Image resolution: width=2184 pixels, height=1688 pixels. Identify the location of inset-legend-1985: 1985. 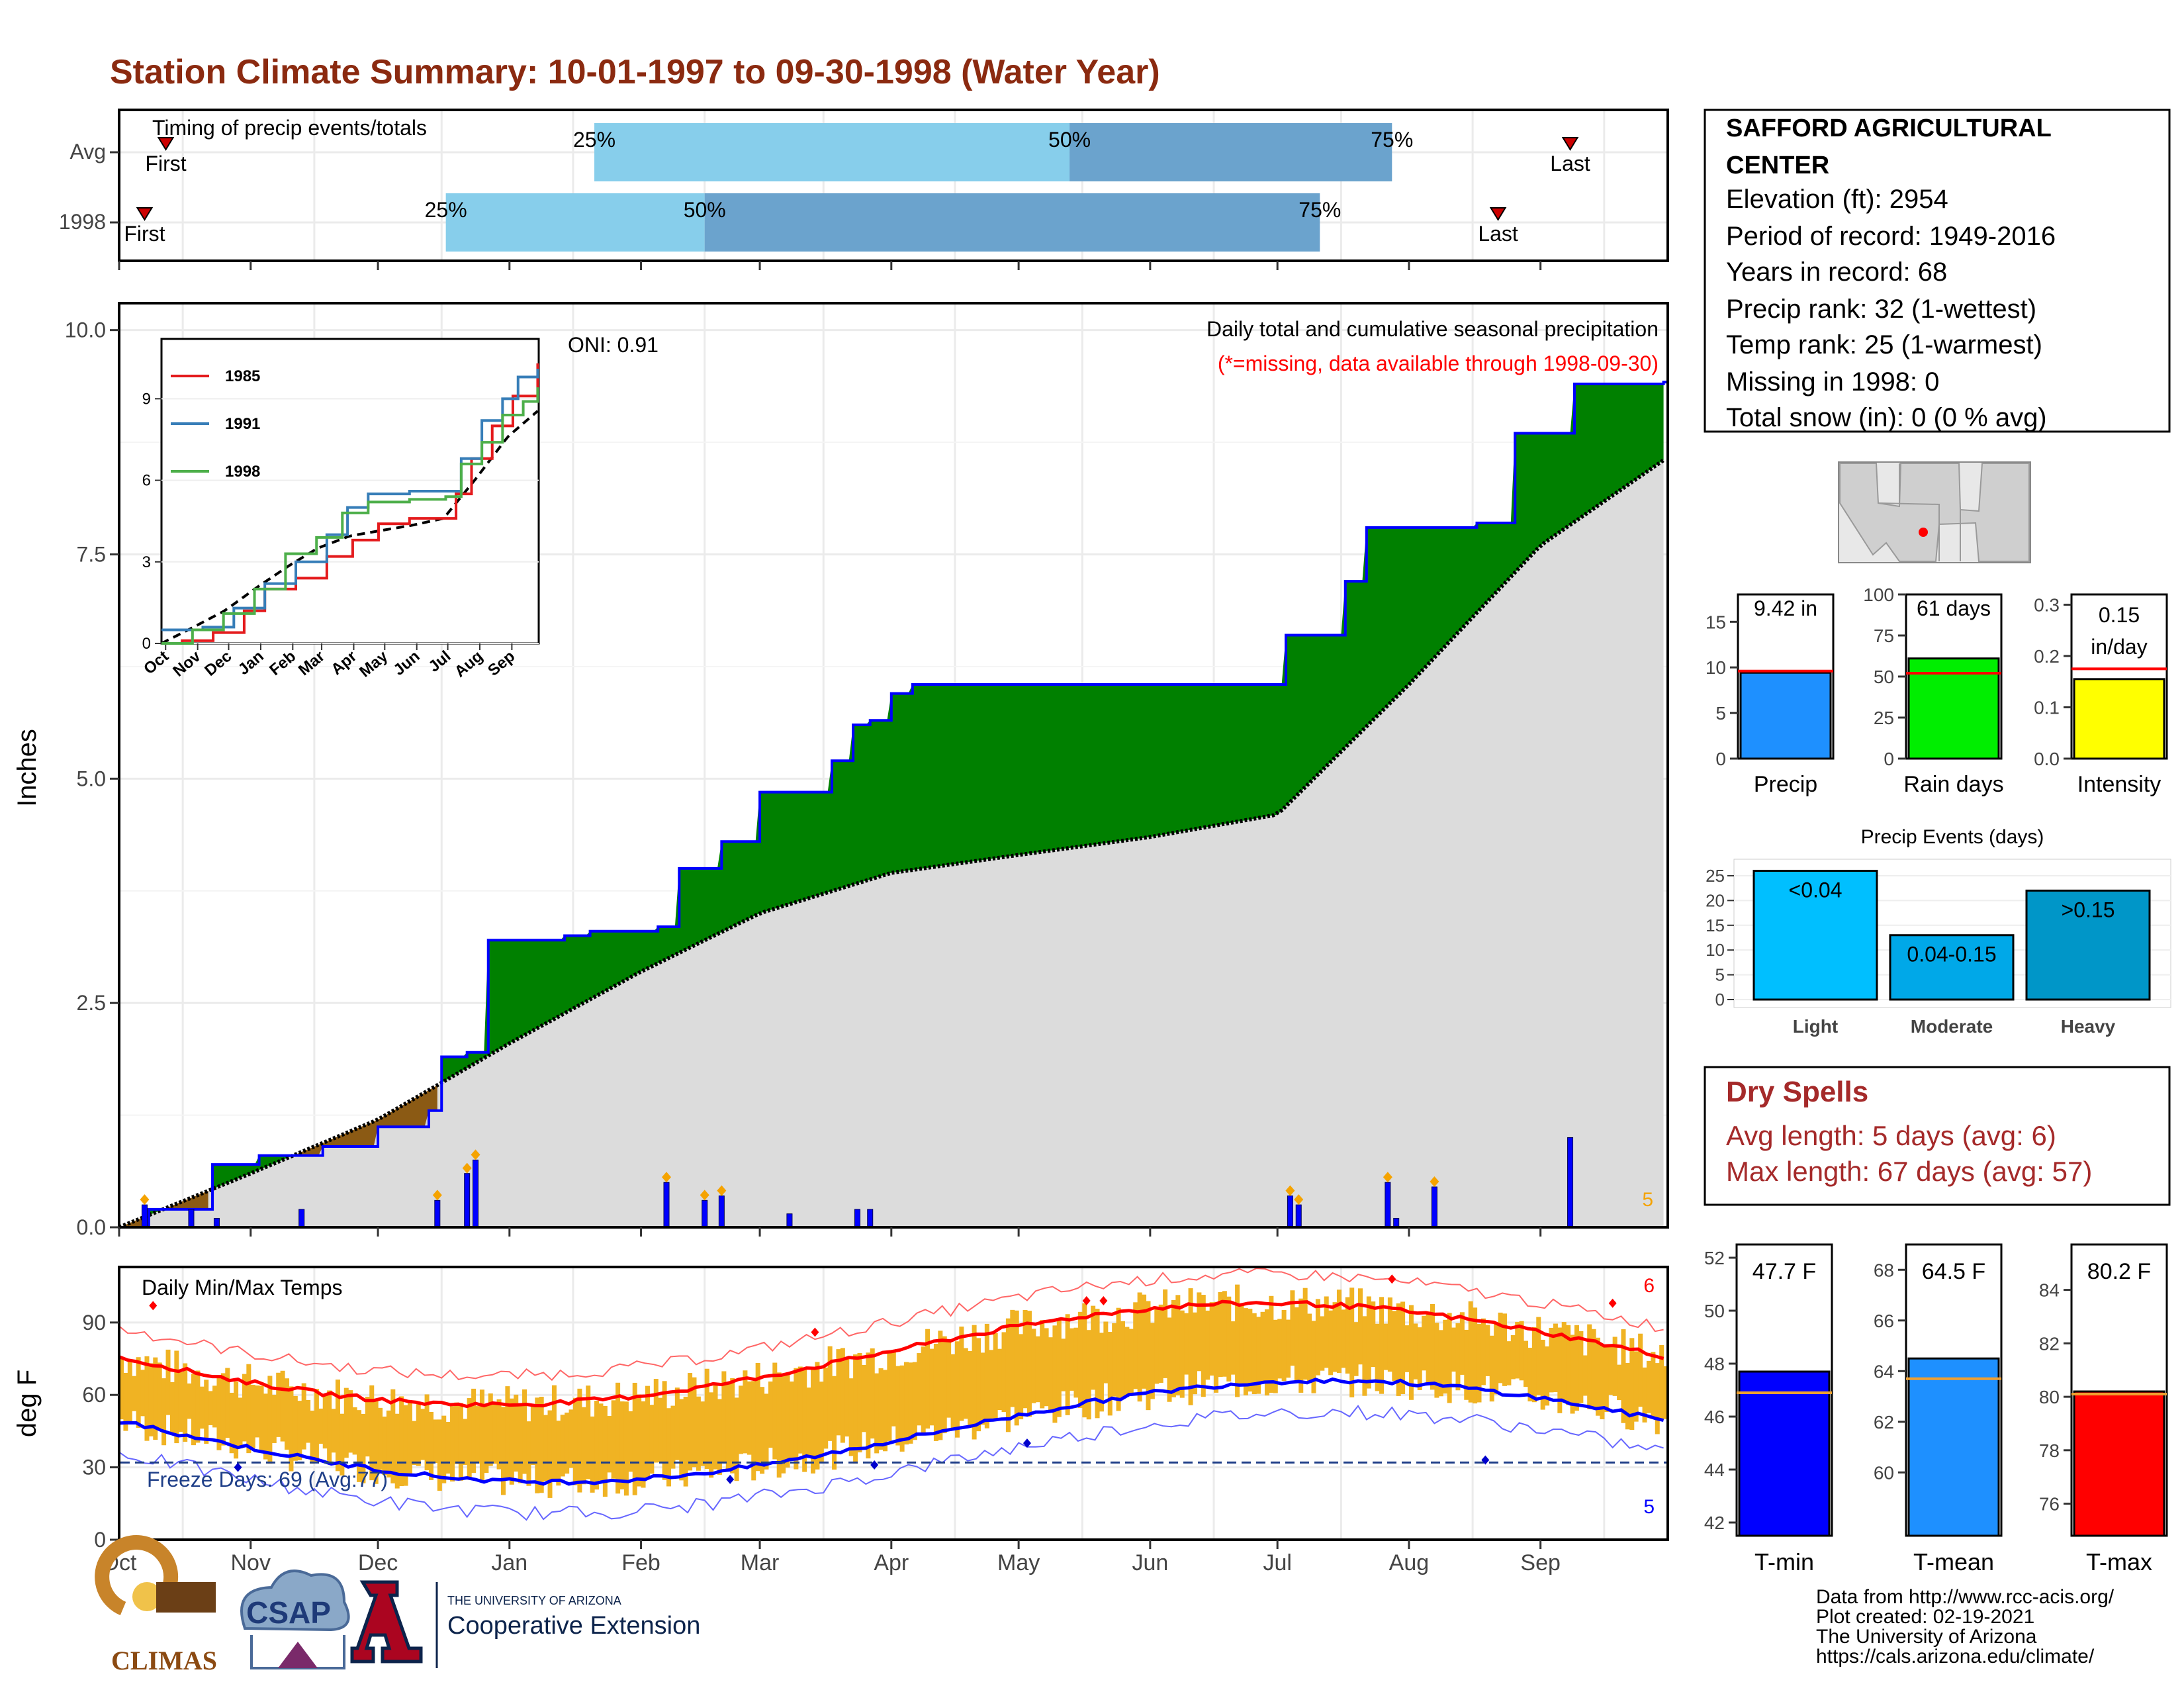
(242, 376).